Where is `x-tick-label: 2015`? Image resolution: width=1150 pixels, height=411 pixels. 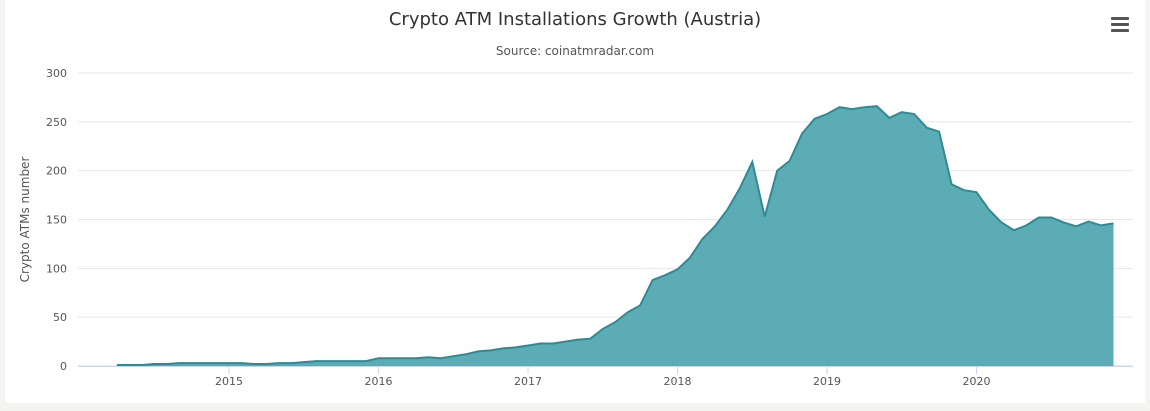 x-tick-label: 2015 is located at coordinates (229, 381).